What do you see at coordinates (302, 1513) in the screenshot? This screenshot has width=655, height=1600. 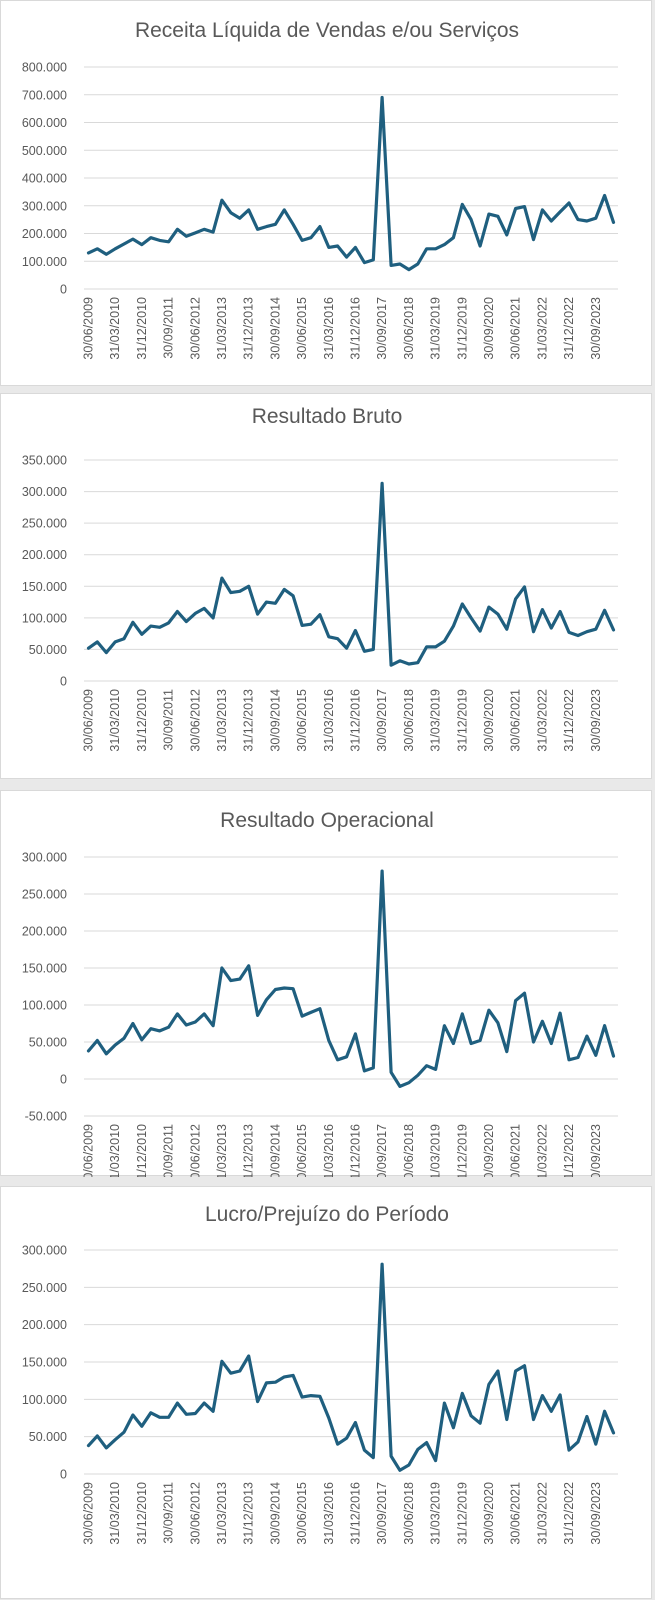 I see `x-tick-label: 30/06/2015` at bounding box center [302, 1513].